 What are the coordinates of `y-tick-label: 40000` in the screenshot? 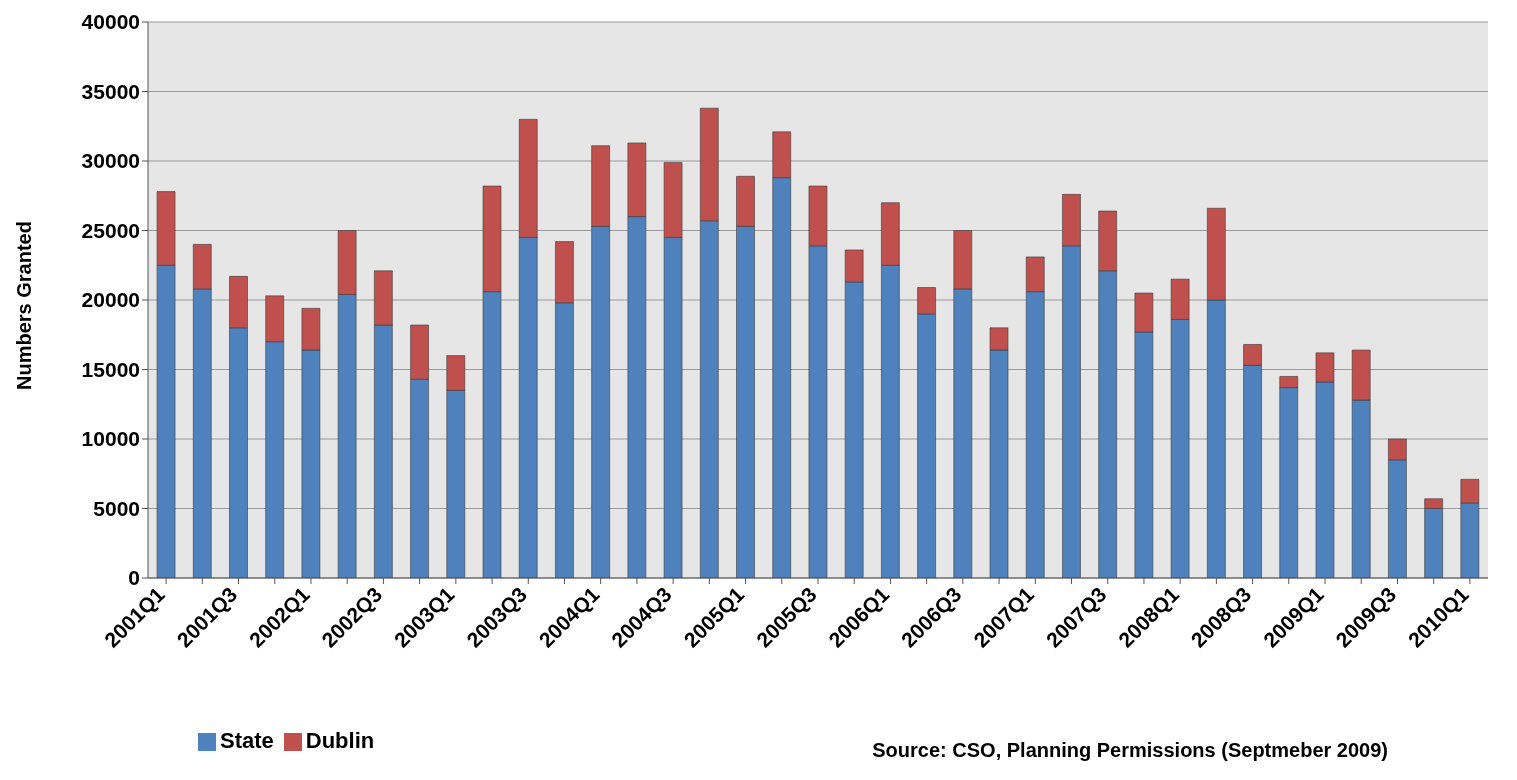 It's located at (110, 22).